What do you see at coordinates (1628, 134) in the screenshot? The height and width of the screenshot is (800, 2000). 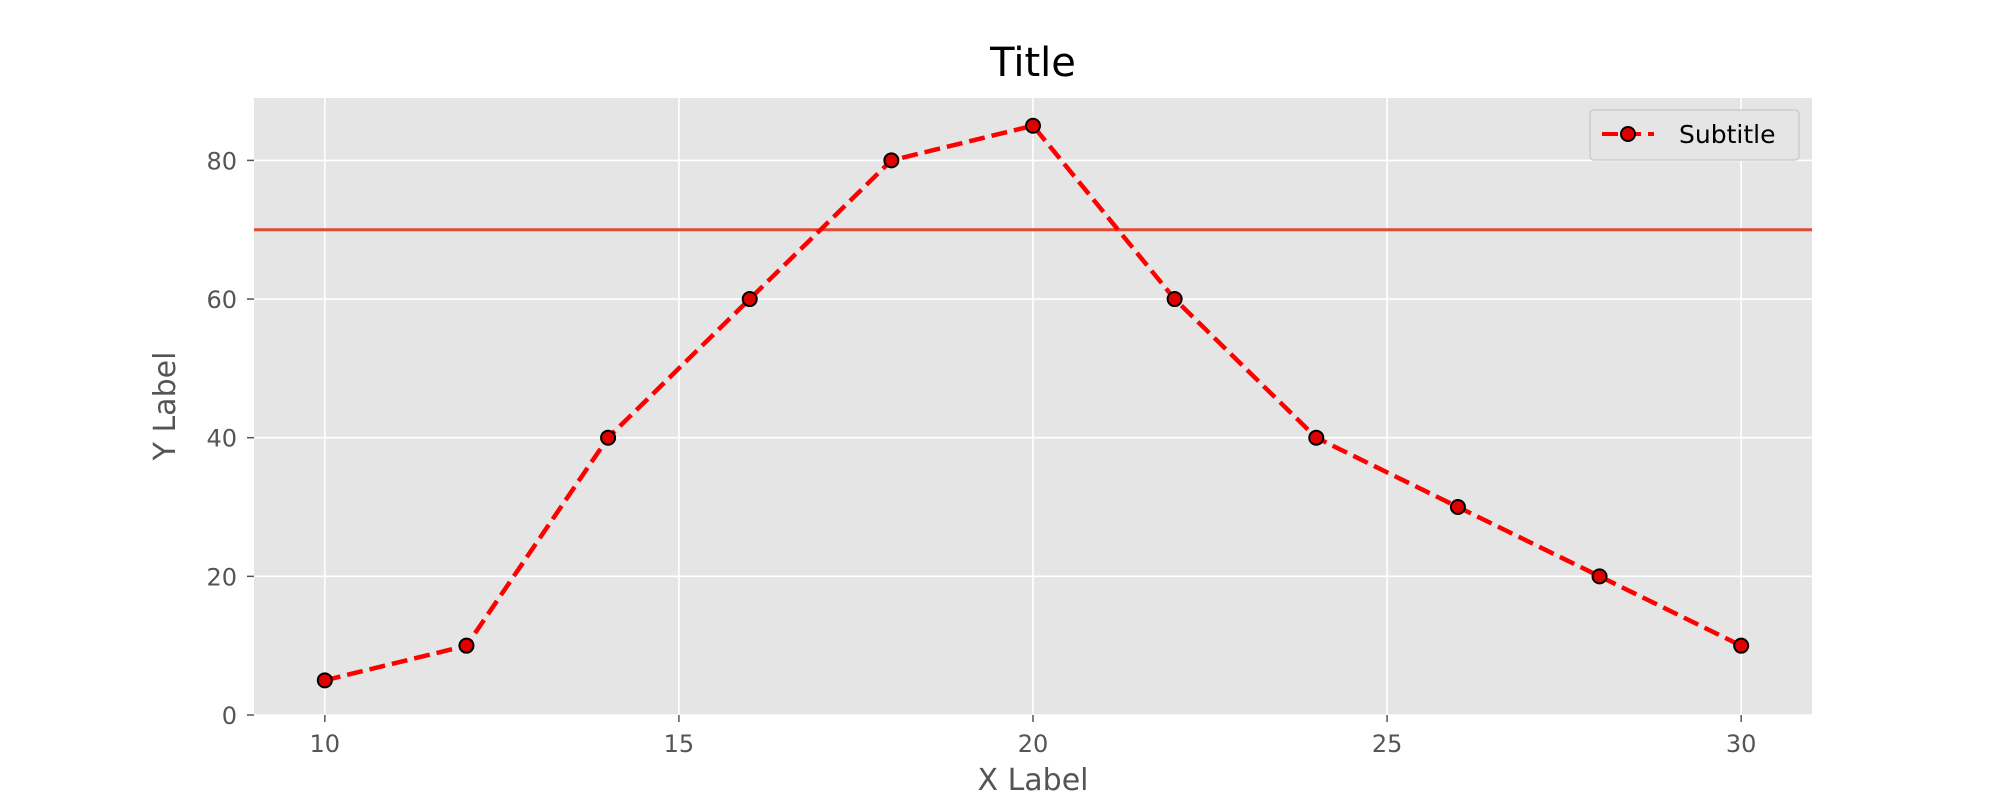 I see `legend-marker-swatch` at bounding box center [1628, 134].